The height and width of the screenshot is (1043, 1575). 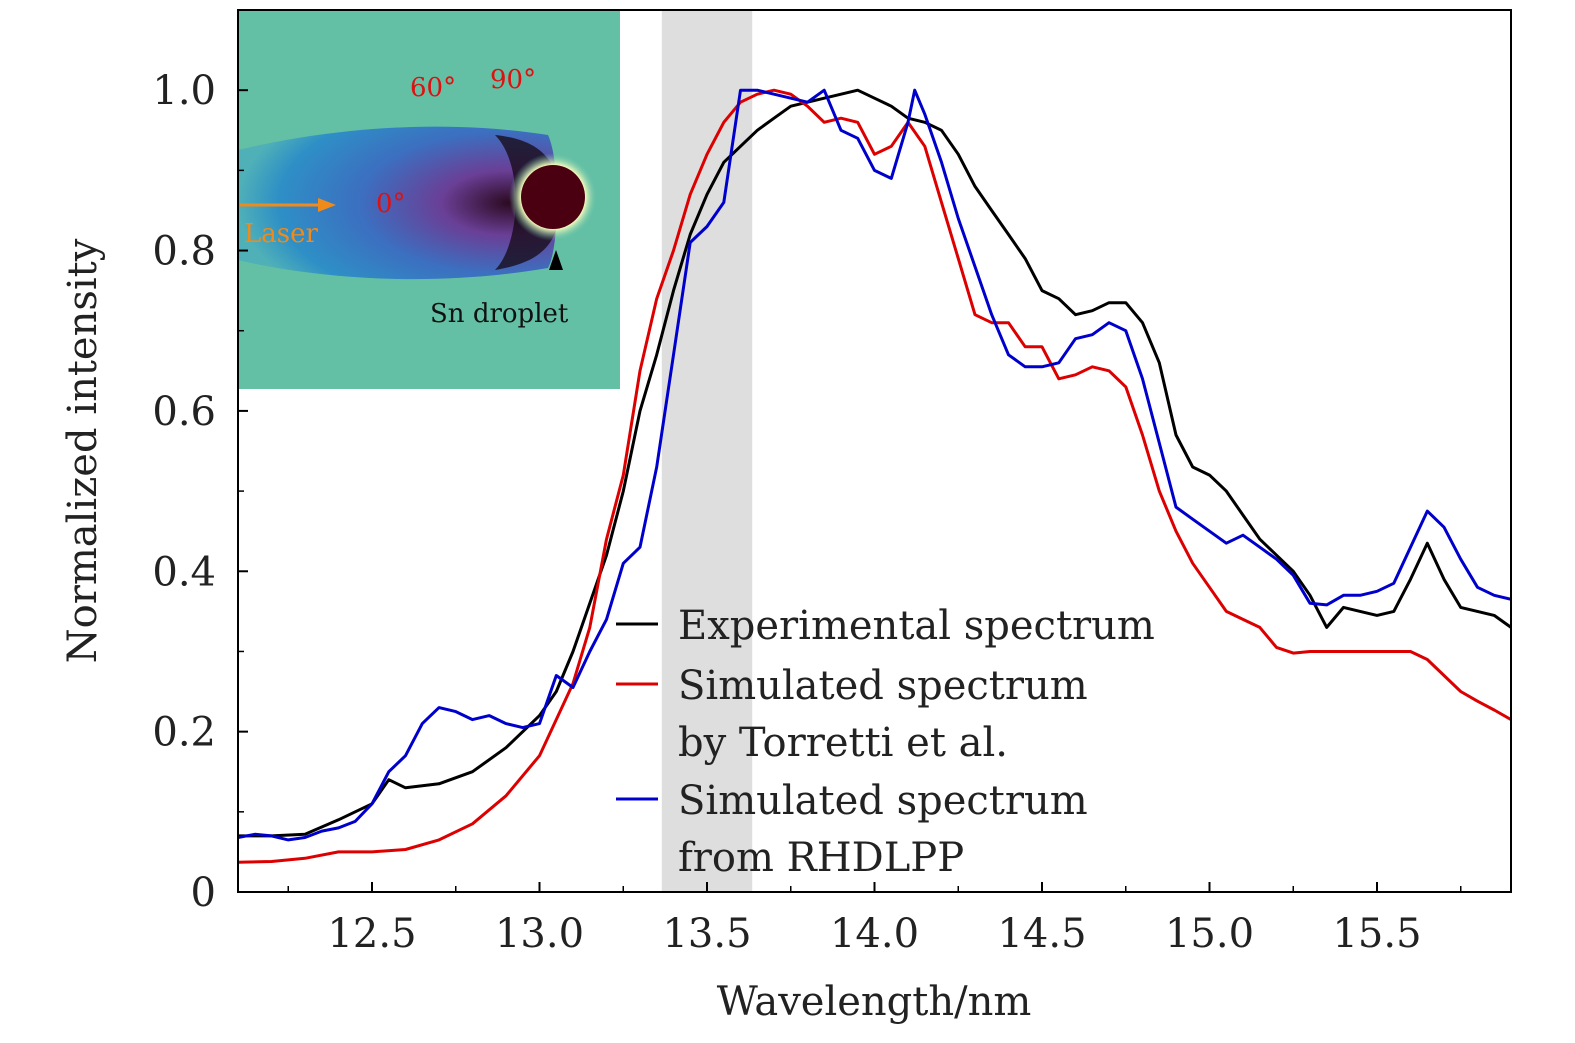 What do you see at coordinates (1376, 934) in the screenshot?
I see `x-tick-label: 15.5` at bounding box center [1376, 934].